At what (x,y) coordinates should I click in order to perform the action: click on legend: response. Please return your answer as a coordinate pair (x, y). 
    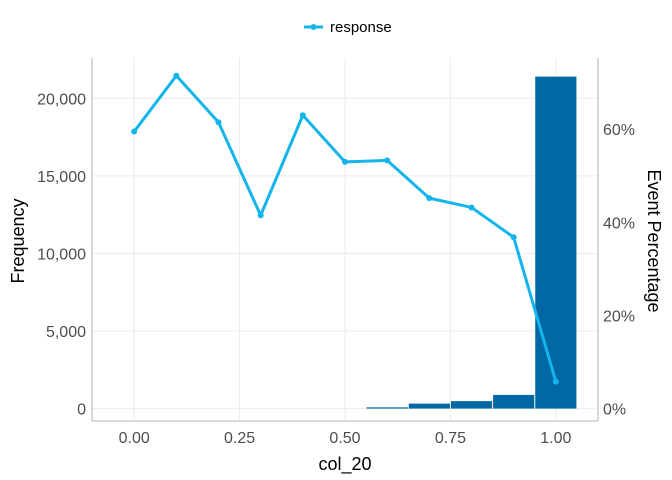
    Looking at the image, I should click on (348, 27).